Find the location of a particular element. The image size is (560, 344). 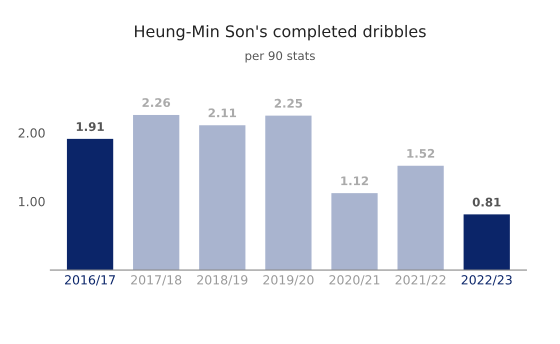

data-label: 1.52 is located at coordinates (420, 153).